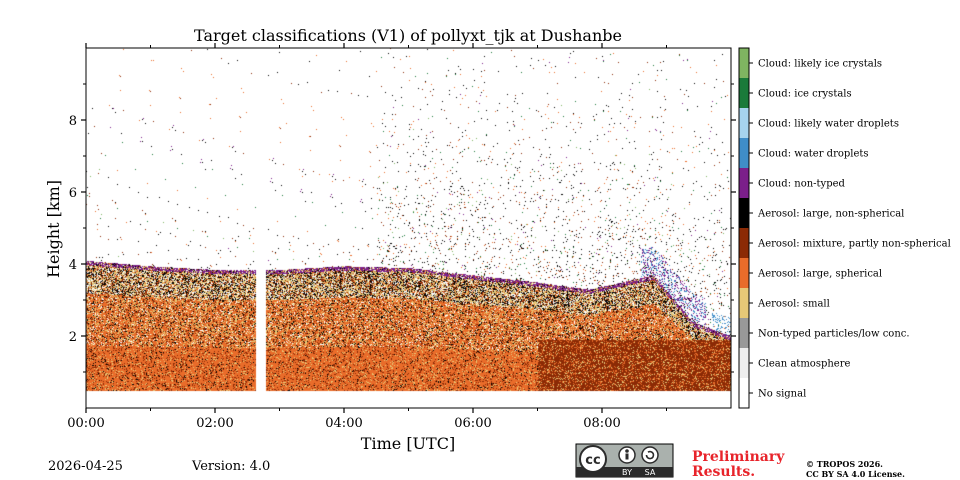  Describe the element at coordinates (408, 443) in the screenshot. I see `x-axis-label: Time [UTC]` at that location.